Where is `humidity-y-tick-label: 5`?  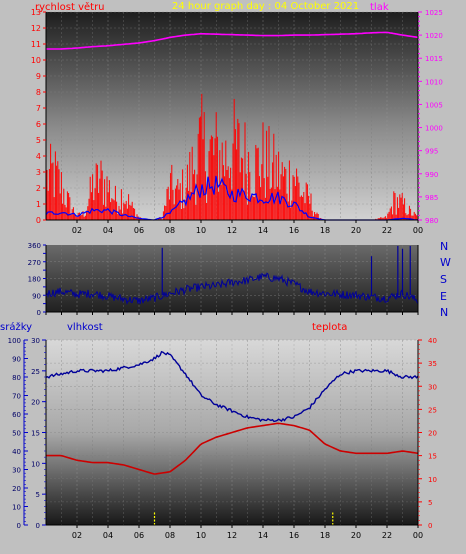
humidity-y-tick-label: 5 is located at coordinates (38, 495).